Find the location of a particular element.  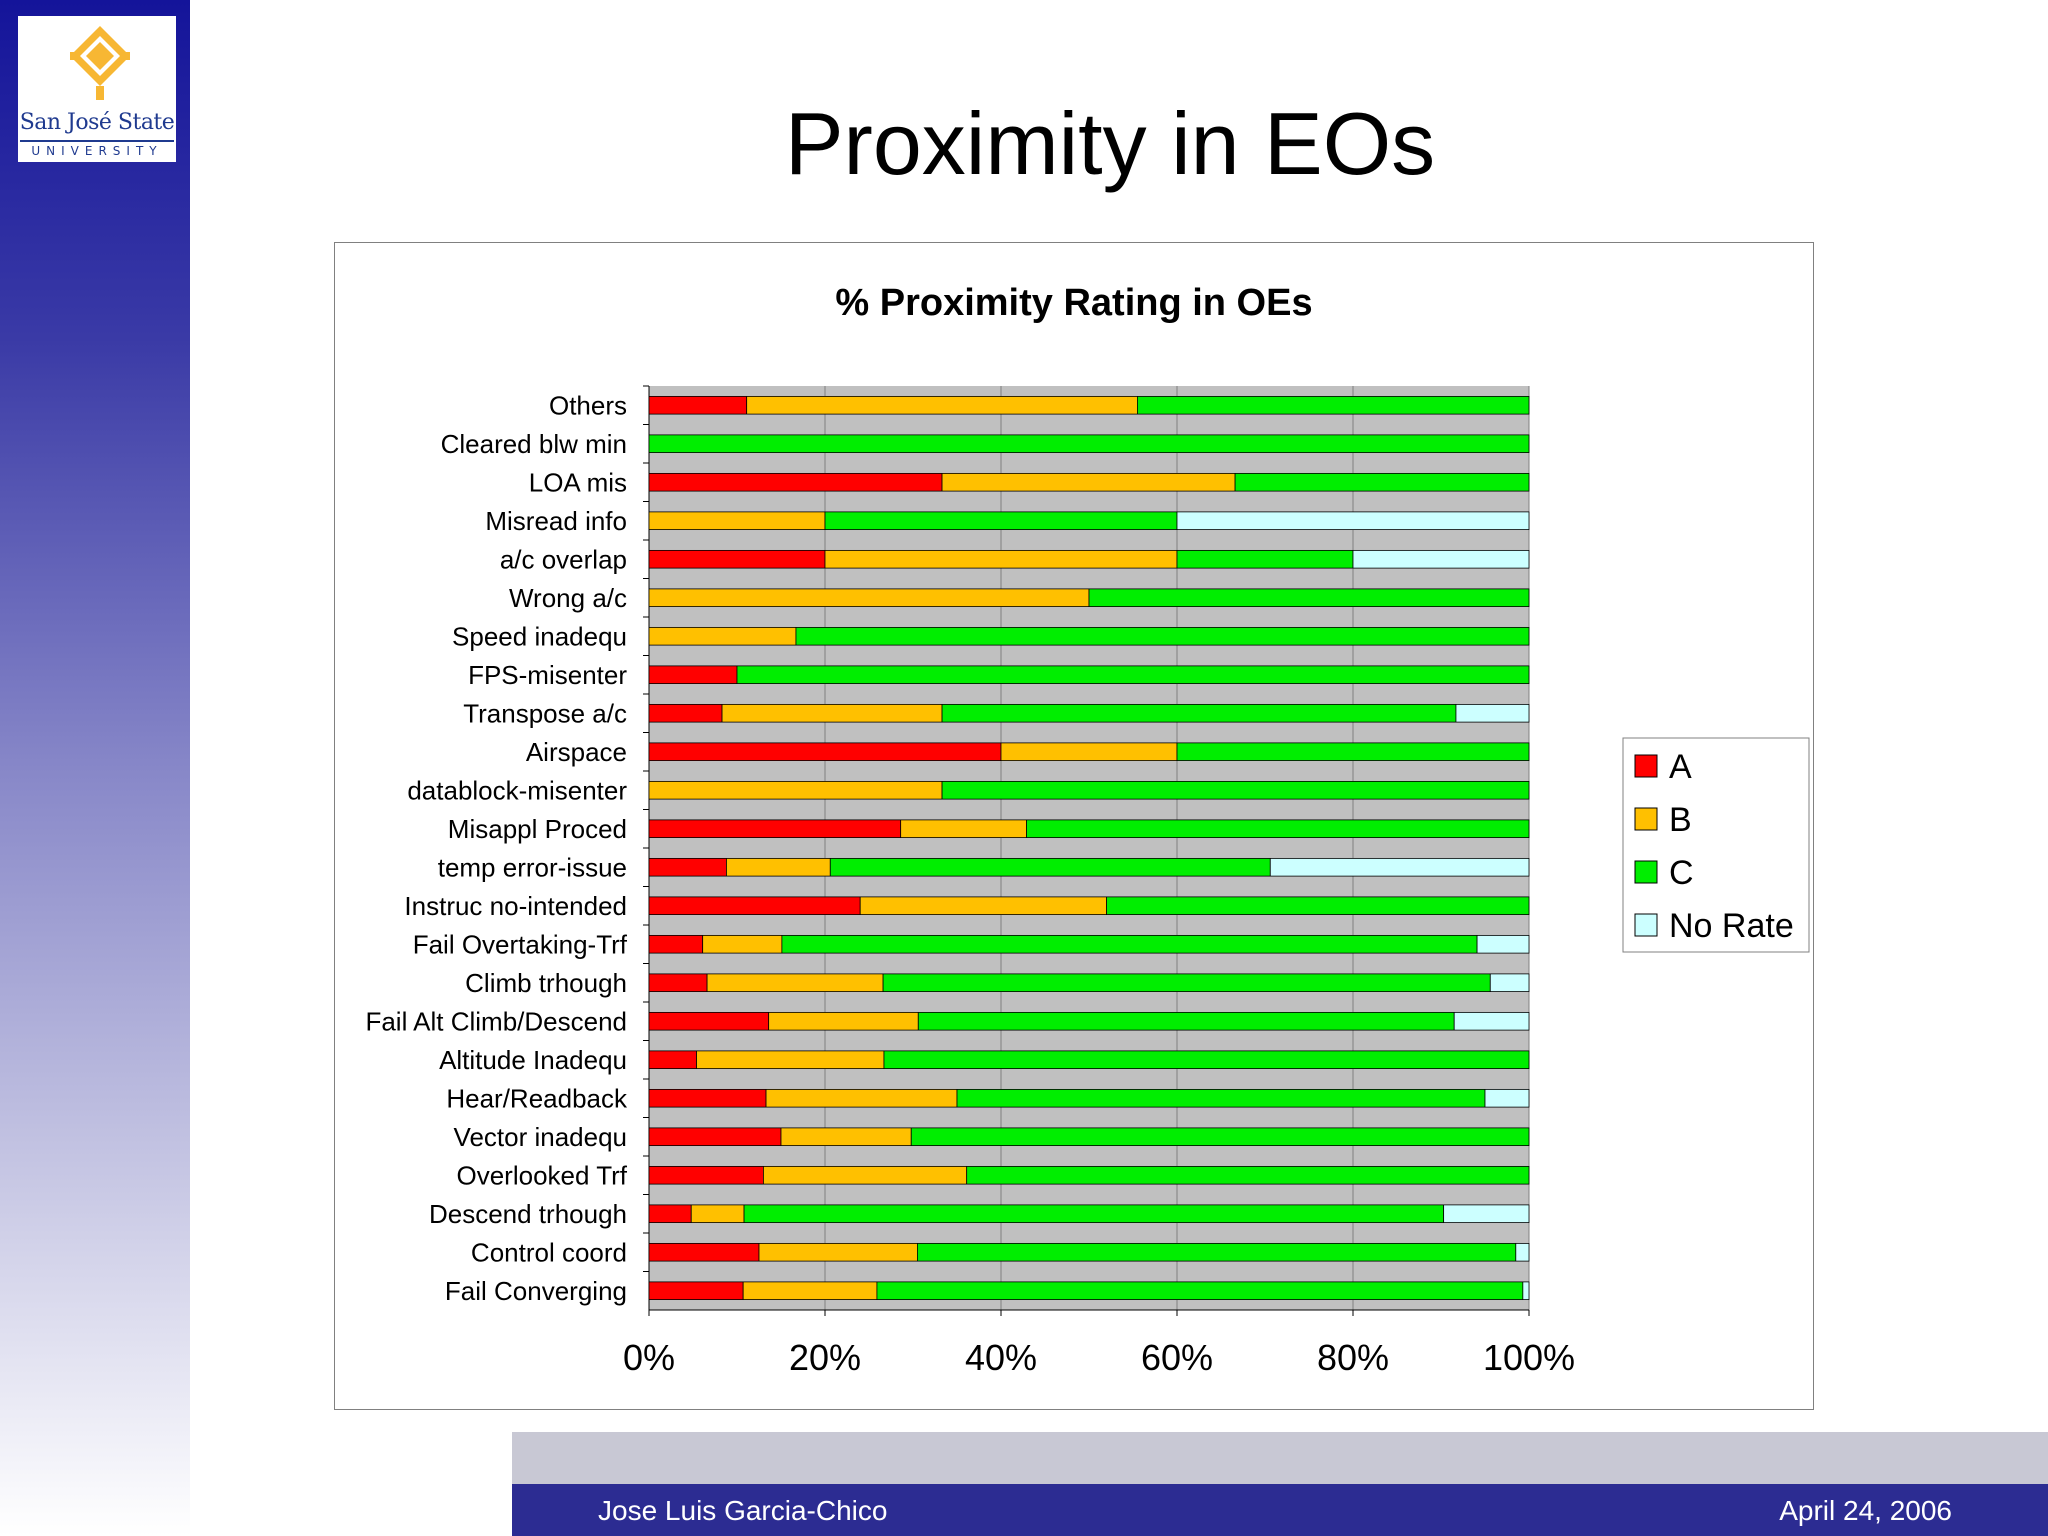

sun-emblem-icon is located at coordinates (100, 63).